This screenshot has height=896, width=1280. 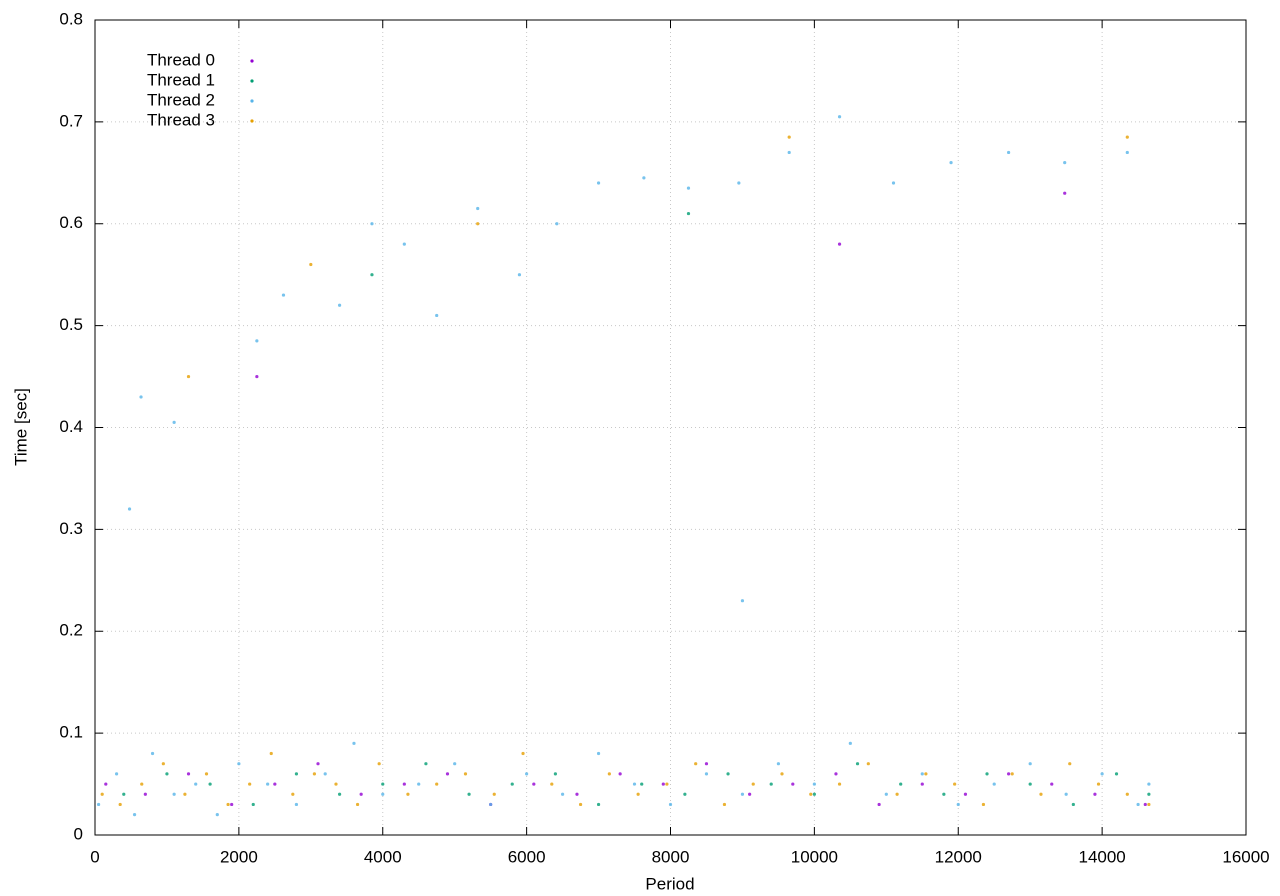 What do you see at coordinates (181, 79) in the screenshot?
I see `legend-label: Thread 1` at bounding box center [181, 79].